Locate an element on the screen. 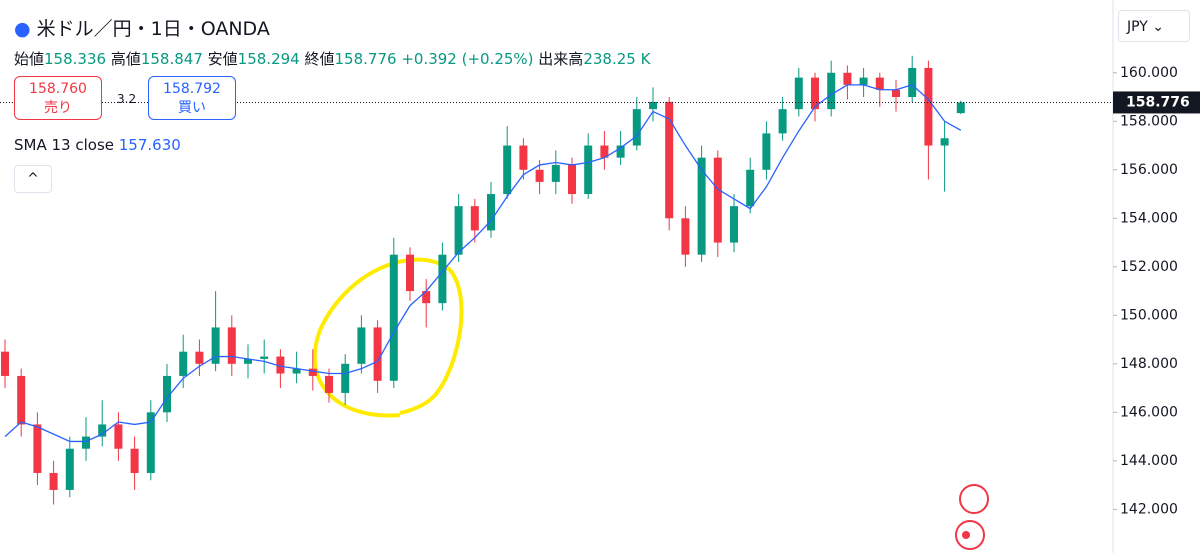  low-value: 158.294 is located at coordinates (268, 59).